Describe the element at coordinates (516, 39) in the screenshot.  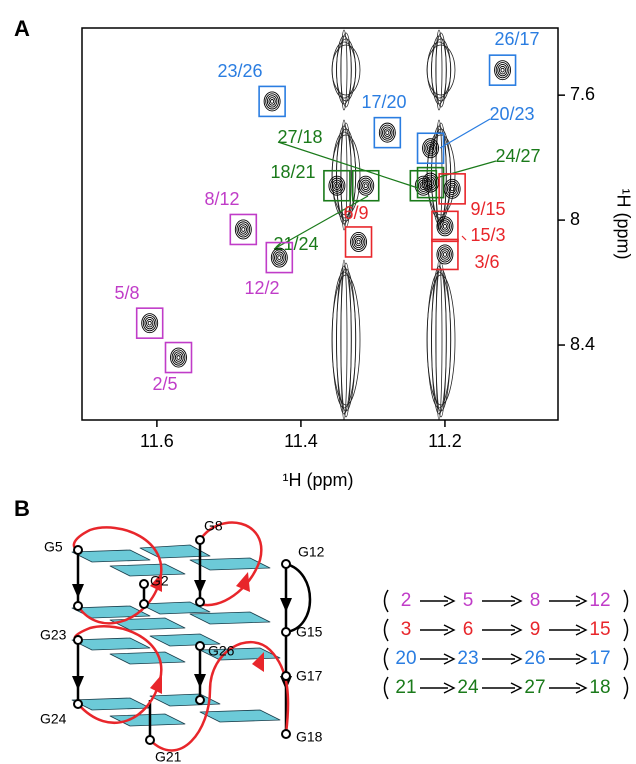
I see `peak-label: 26/17` at that location.